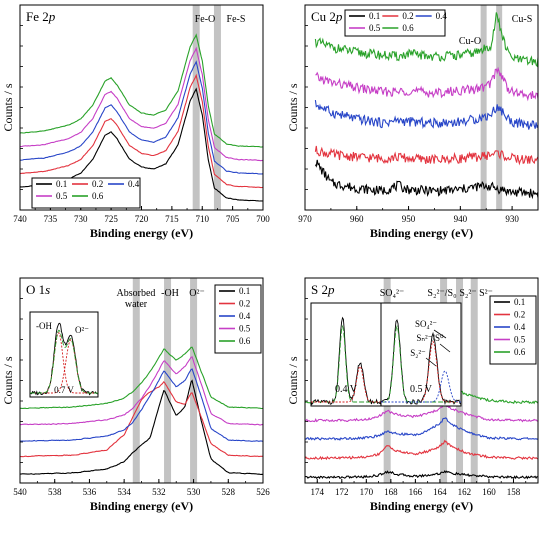  Describe the element at coordinates (233, 219) in the screenshot. I see `x-tick-label: 705` at that location.